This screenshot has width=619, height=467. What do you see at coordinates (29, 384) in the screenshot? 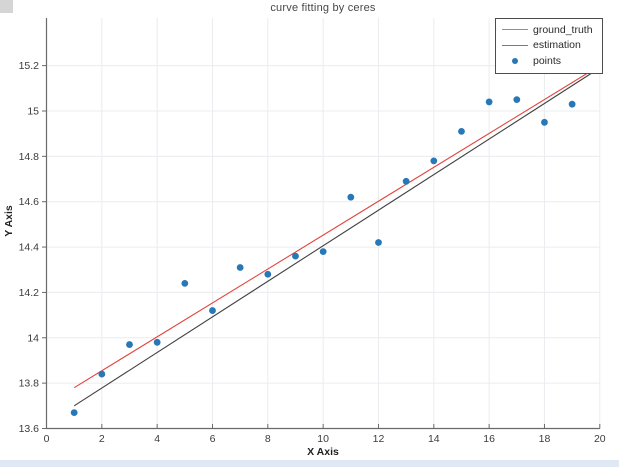
I see `y-tick-label: 13.8` at bounding box center [29, 384].